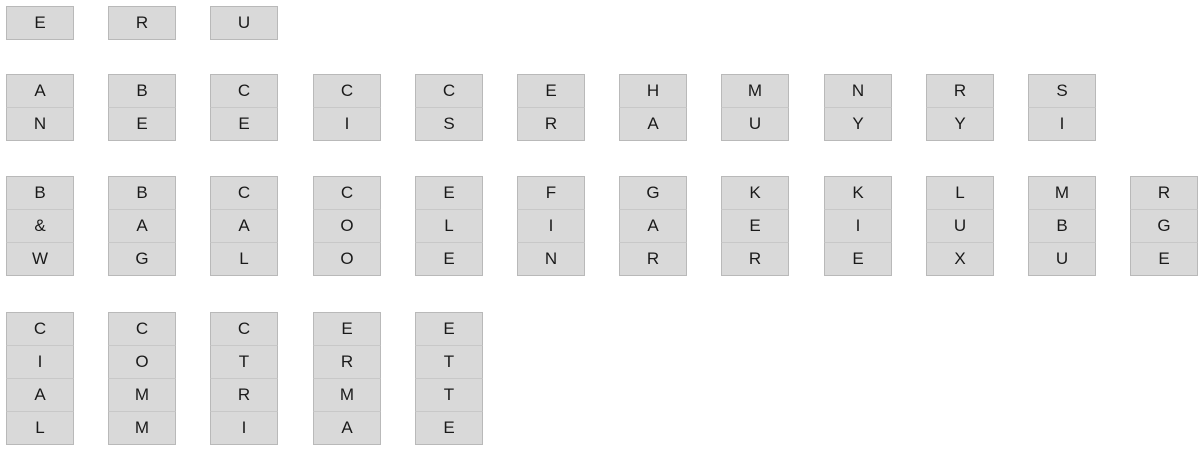 The image size is (1200, 460). I want to click on letter-tile-stack: U, so click(244, 23).